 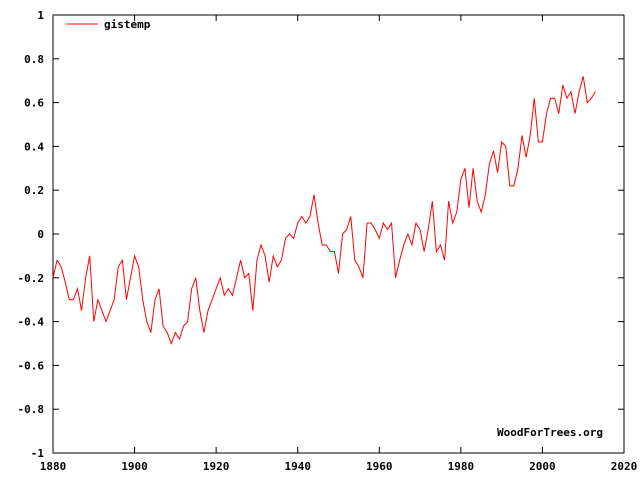 I want to click on y-tick-label: 0.8, so click(x=34, y=59).